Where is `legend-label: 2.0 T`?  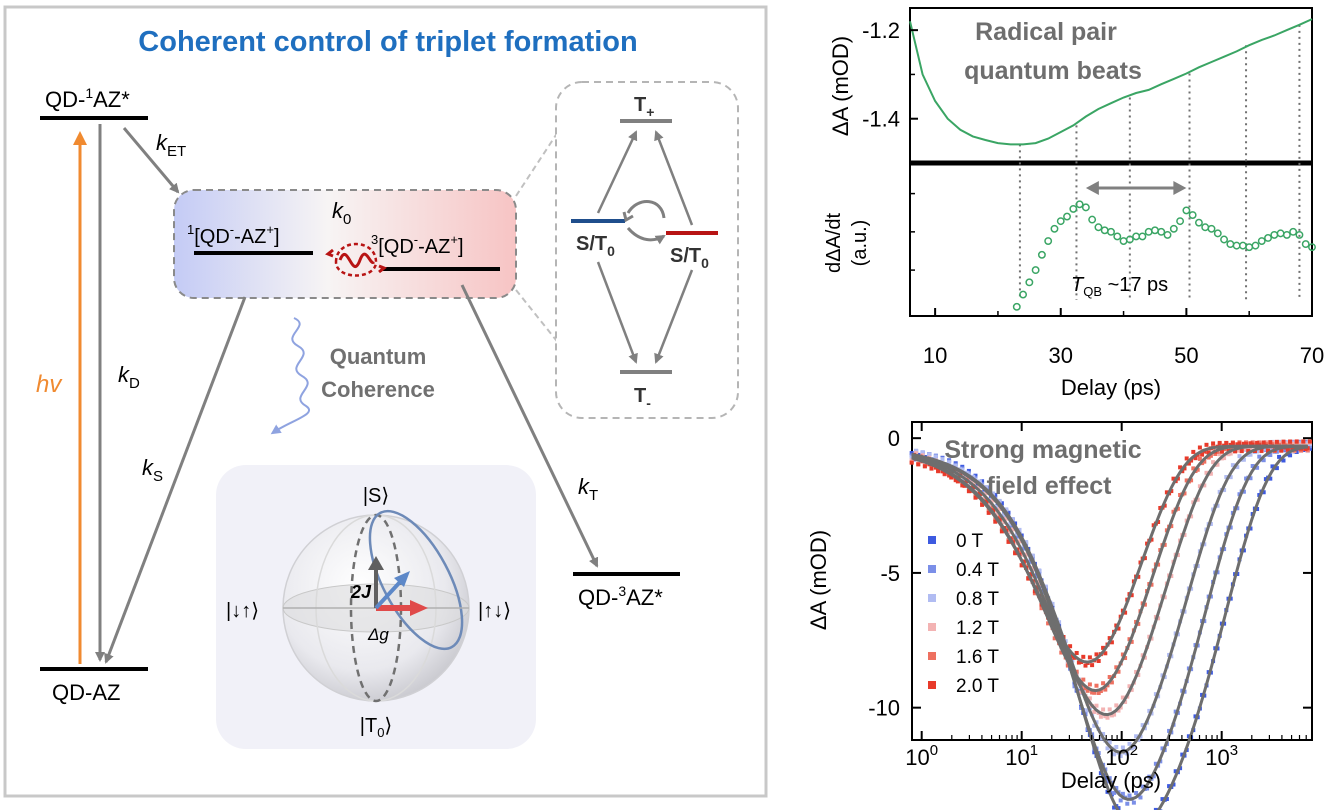 legend-label: 2.0 T is located at coordinates (977, 686).